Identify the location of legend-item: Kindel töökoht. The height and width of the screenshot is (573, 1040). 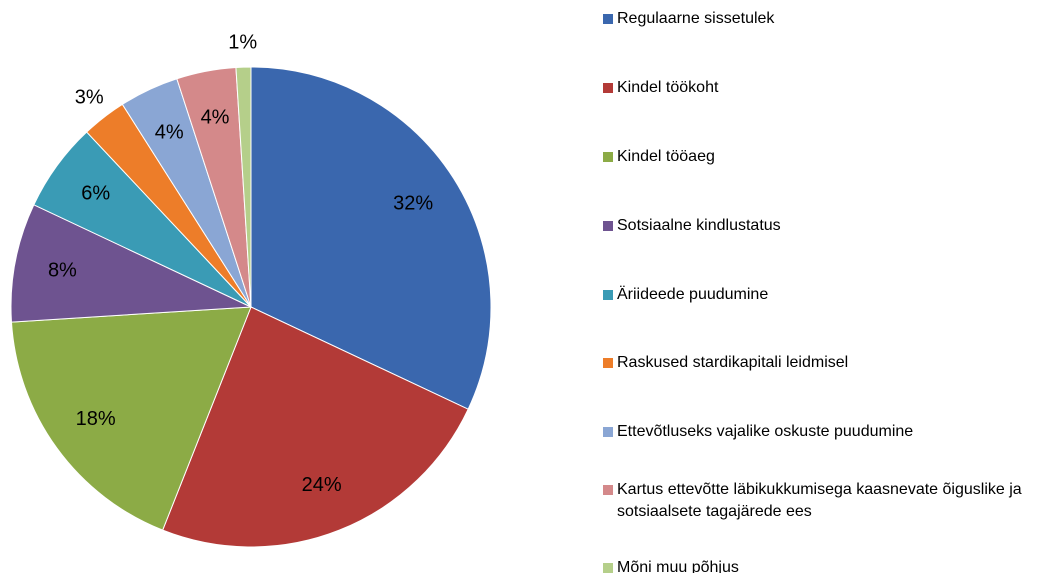
(813, 88).